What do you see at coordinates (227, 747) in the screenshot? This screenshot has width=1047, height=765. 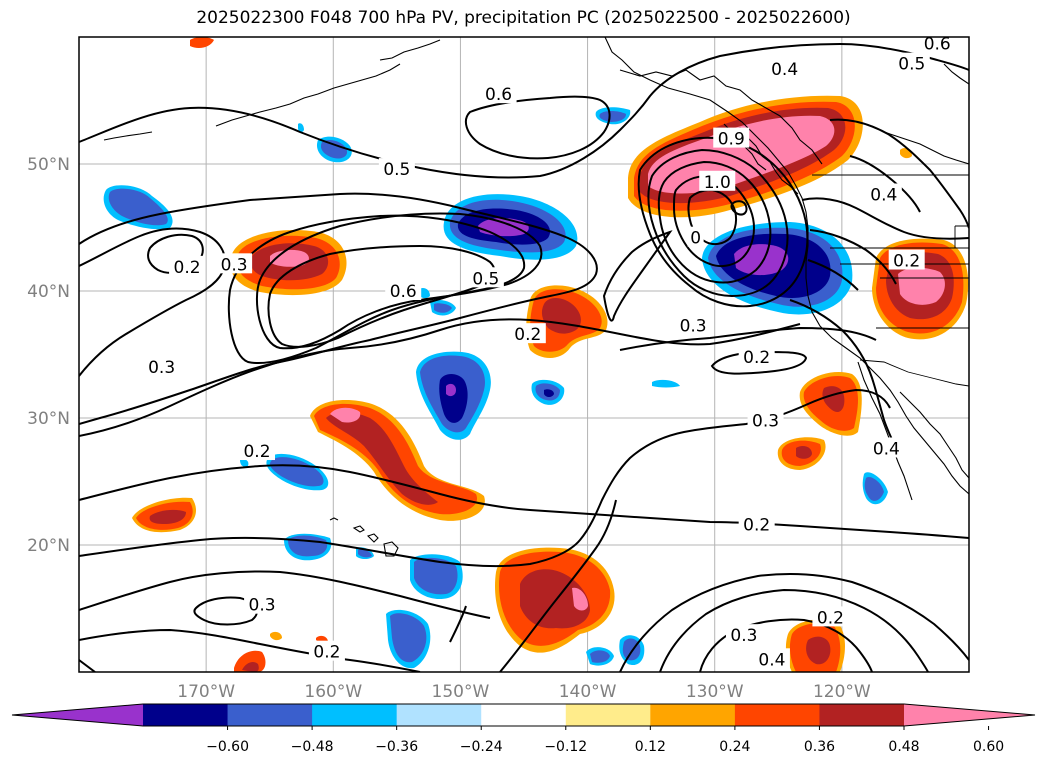 I see `colorbar-label: −0.60` at bounding box center [227, 747].